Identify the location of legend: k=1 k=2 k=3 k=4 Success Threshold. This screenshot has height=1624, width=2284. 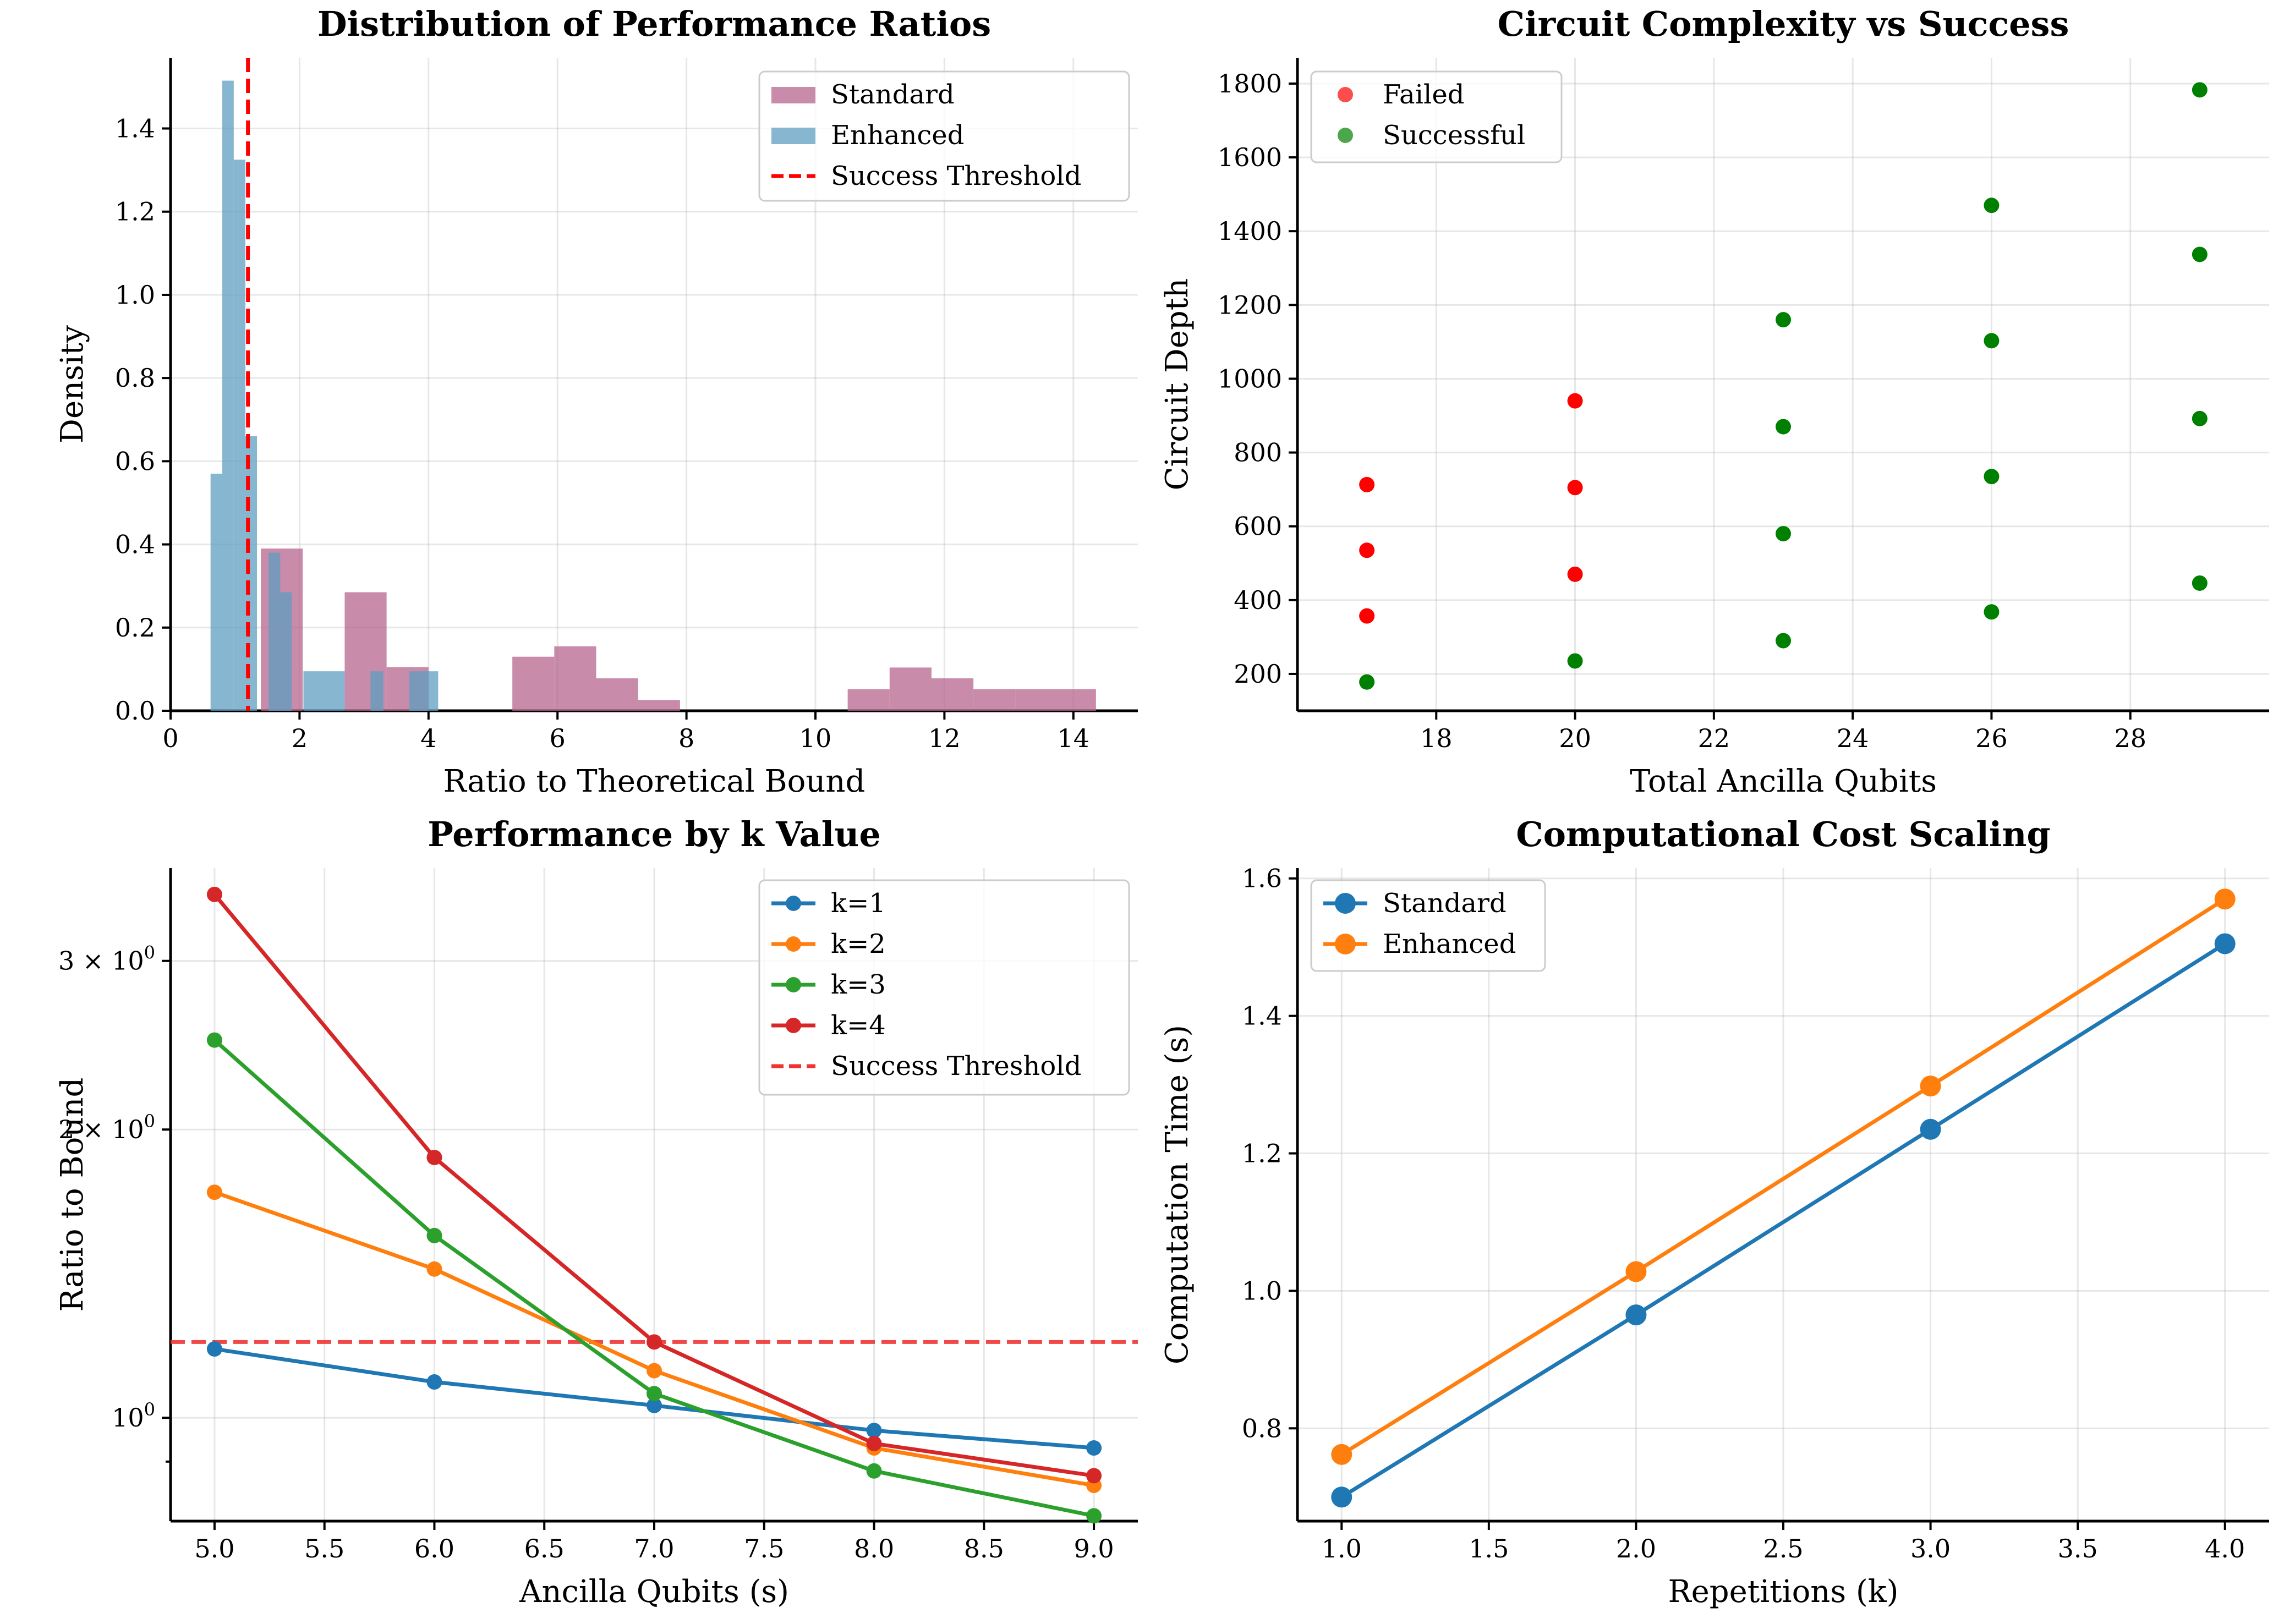
(944, 987).